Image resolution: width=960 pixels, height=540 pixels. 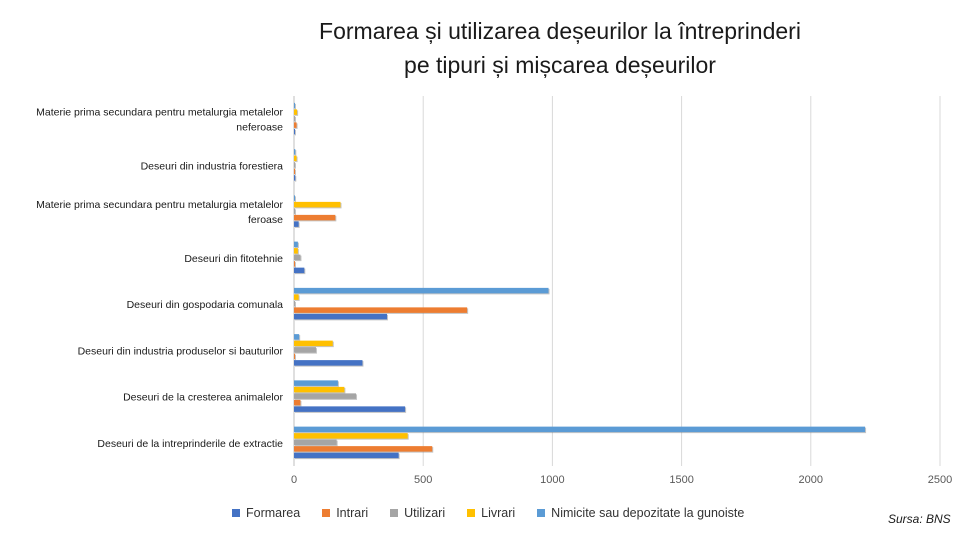 I want to click on legend-label-nimicite: Nimicite sau depozitate la gunoiste, so click(x=648, y=513).